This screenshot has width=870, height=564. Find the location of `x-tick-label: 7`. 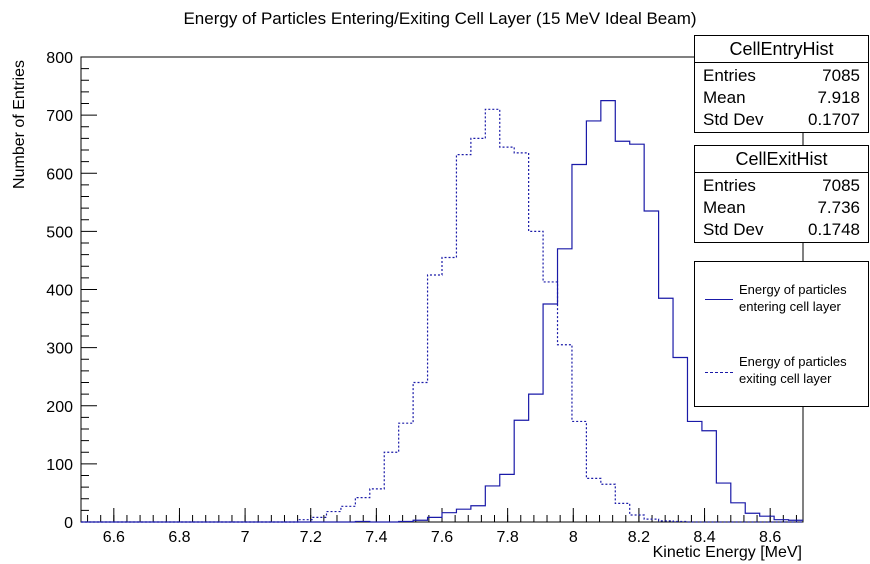

x-tick-label: 7 is located at coordinates (245, 537).